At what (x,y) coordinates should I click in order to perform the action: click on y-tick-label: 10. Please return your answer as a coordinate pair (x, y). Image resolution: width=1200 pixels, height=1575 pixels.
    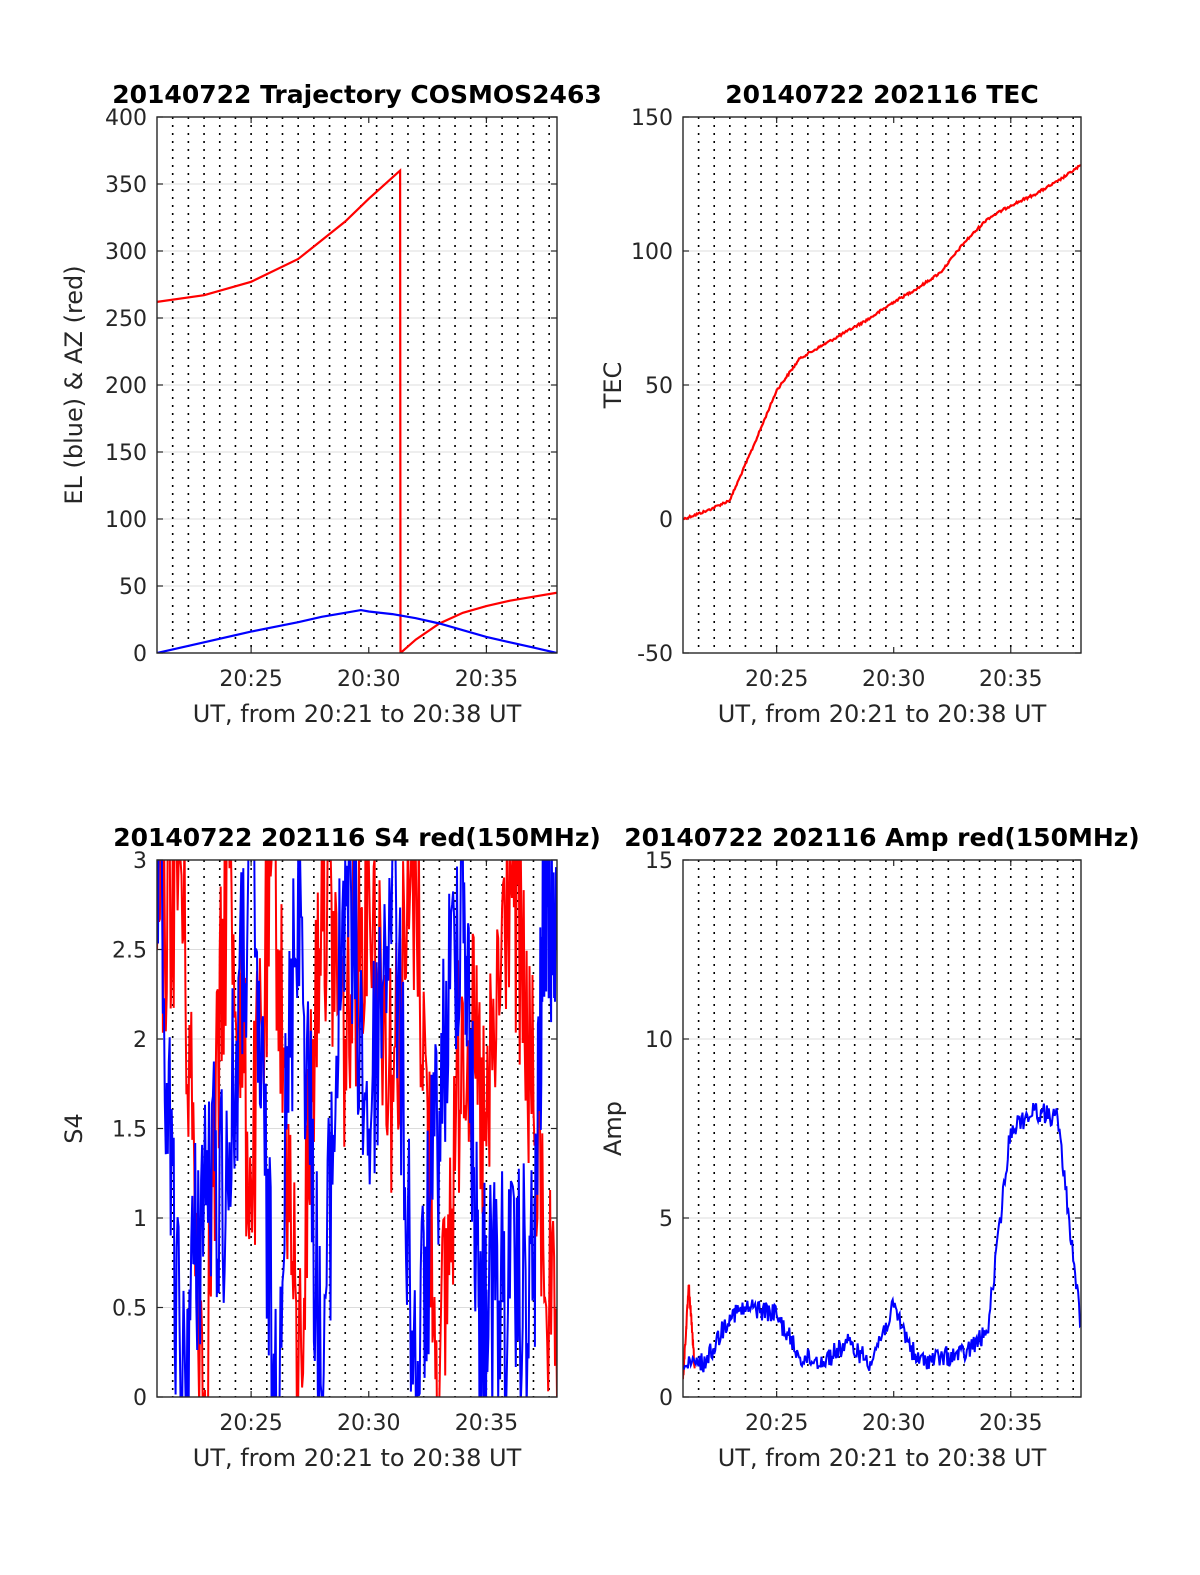
    Looking at the image, I should click on (659, 1040).